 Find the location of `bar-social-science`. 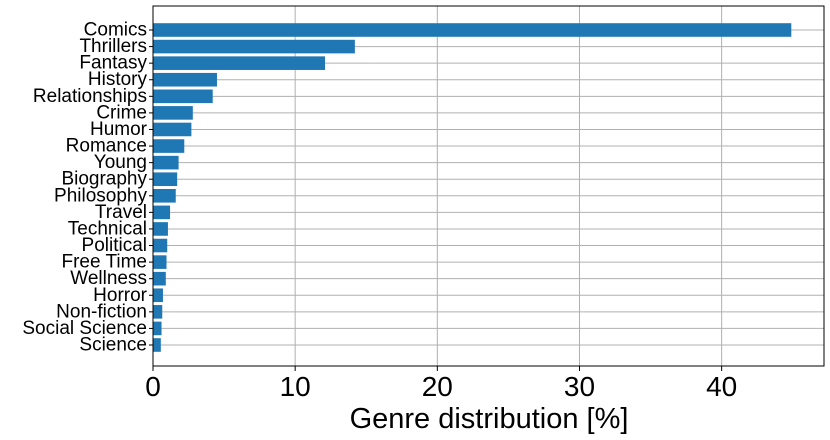

bar-social-science is located at coordinates (157, 328).